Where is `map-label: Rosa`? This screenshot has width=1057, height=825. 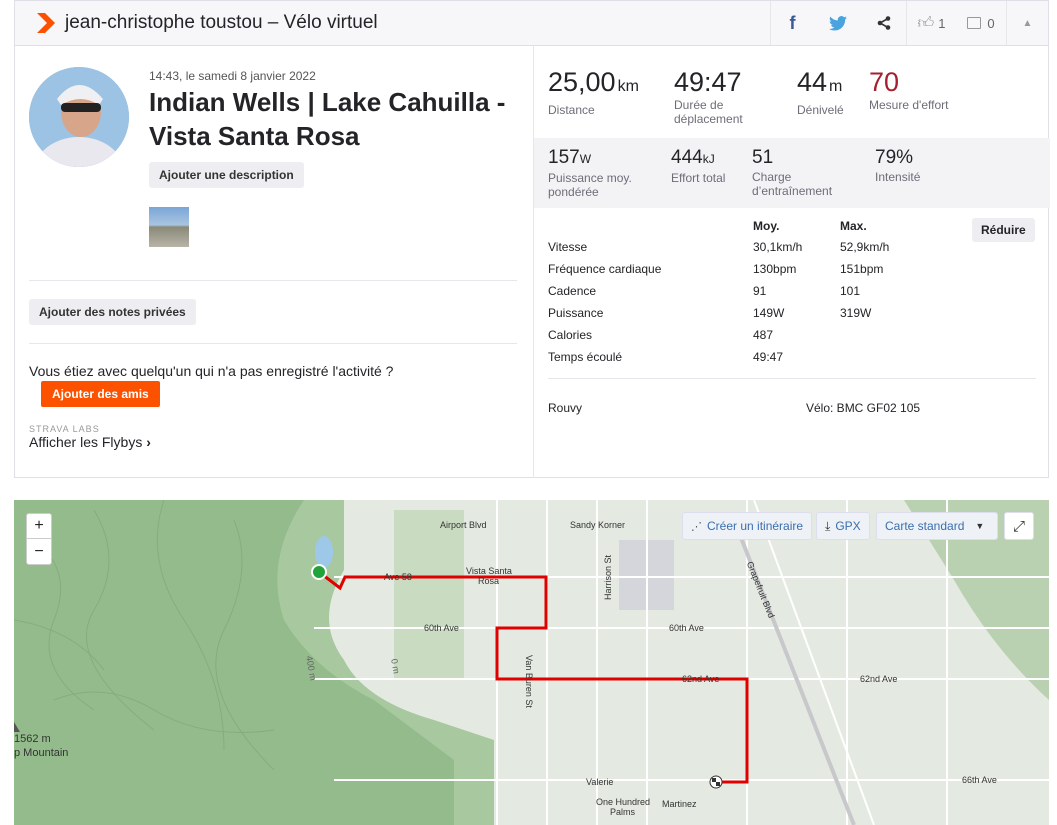 map-label: Rosa is located at coordinates (489, 581).